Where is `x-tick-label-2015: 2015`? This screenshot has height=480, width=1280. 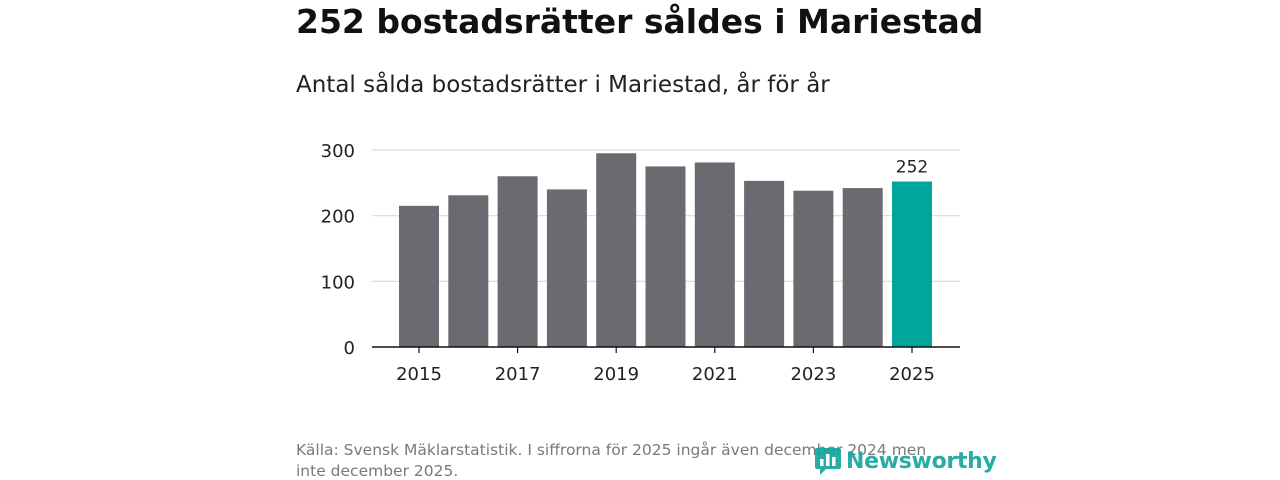 x-tick-label-2015: 2015 is located at coordinates (419, 374).